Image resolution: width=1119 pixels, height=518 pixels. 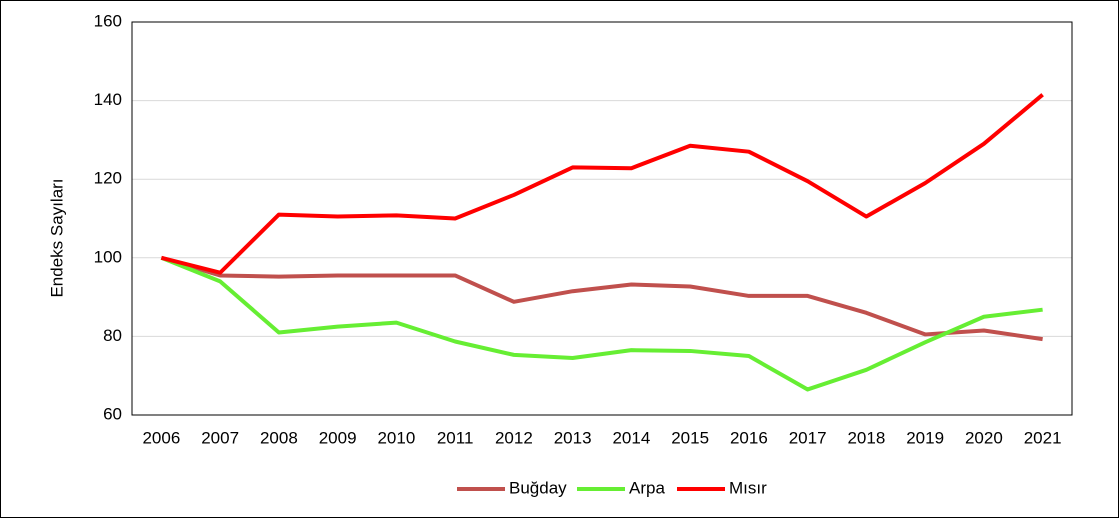 I want to click on x-tick-label: 2013, so click(x=573, y=437).